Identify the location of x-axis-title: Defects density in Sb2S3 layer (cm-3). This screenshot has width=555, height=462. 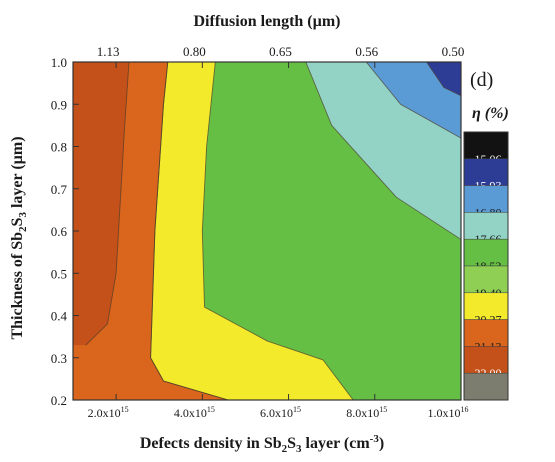
(262, 444).